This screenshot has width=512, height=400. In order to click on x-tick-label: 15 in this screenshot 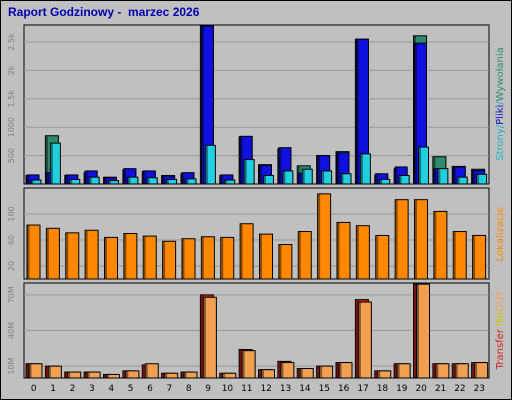, I will do `click(324, 389)`.